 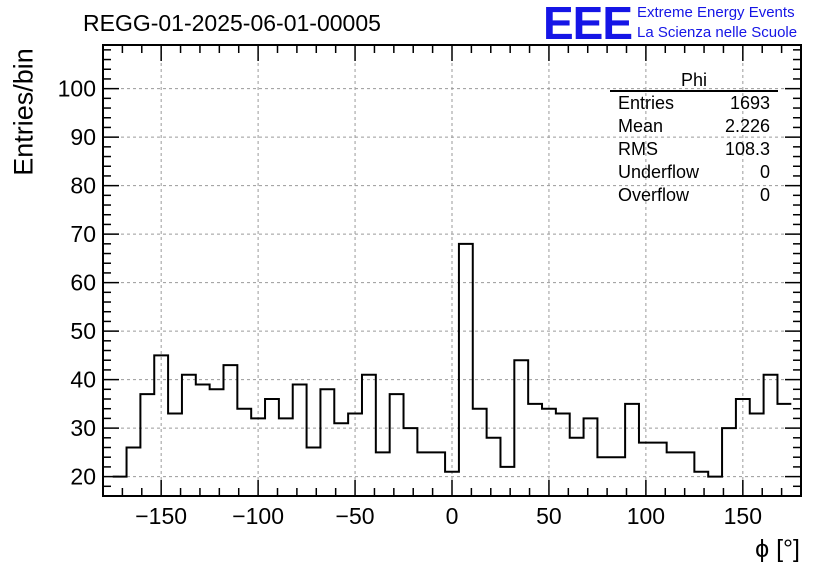 I want to click on stats-row-mean: Mean 2.226, so click(x=694, y=127).